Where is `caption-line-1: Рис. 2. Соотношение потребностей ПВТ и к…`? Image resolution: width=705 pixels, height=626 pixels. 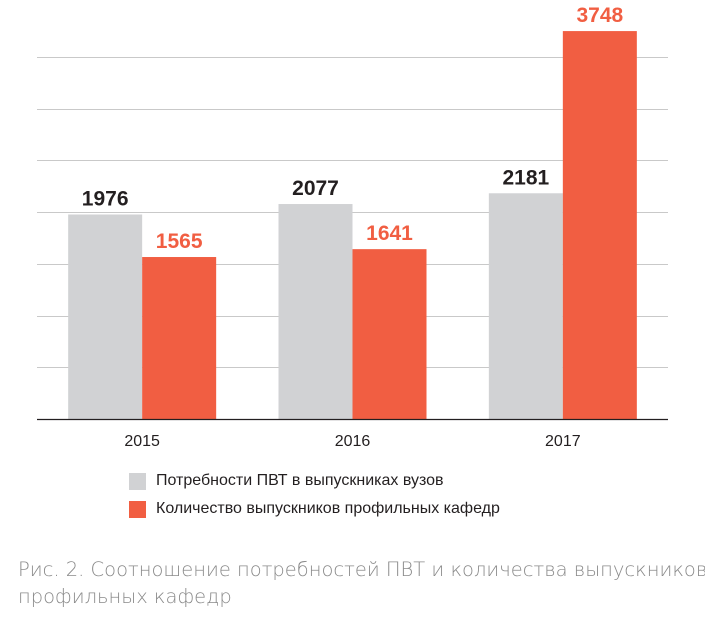 caption-line-1: Рис. 2. Соотношение потребностей ПВТ и к… is located at coordinates (361, 569).